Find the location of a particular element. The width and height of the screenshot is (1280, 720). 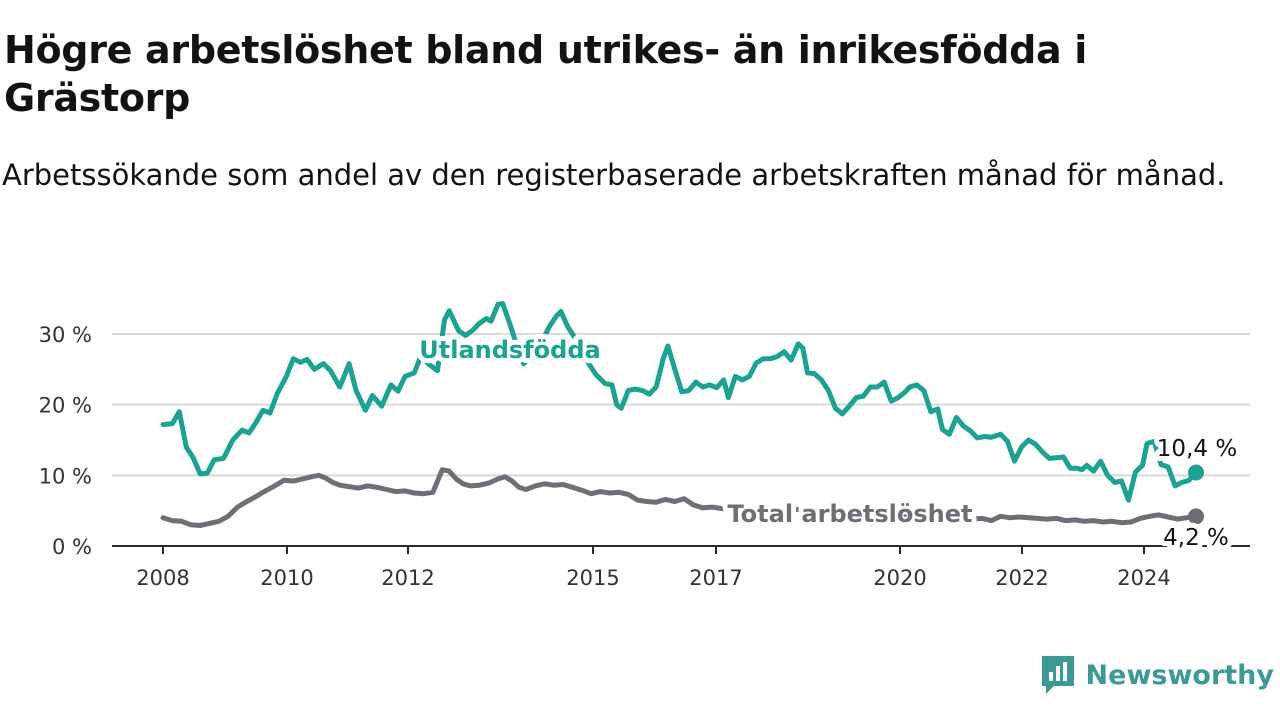

end-value-utlandsfodda-halo: 10,4 % is located at coordinates (1197, 449).